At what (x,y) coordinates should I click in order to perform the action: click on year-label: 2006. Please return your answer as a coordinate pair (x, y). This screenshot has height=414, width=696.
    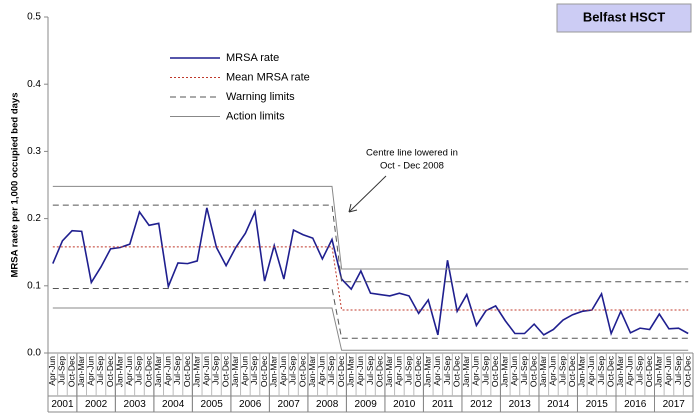
    Looking at the image, I should click on (250, 404).